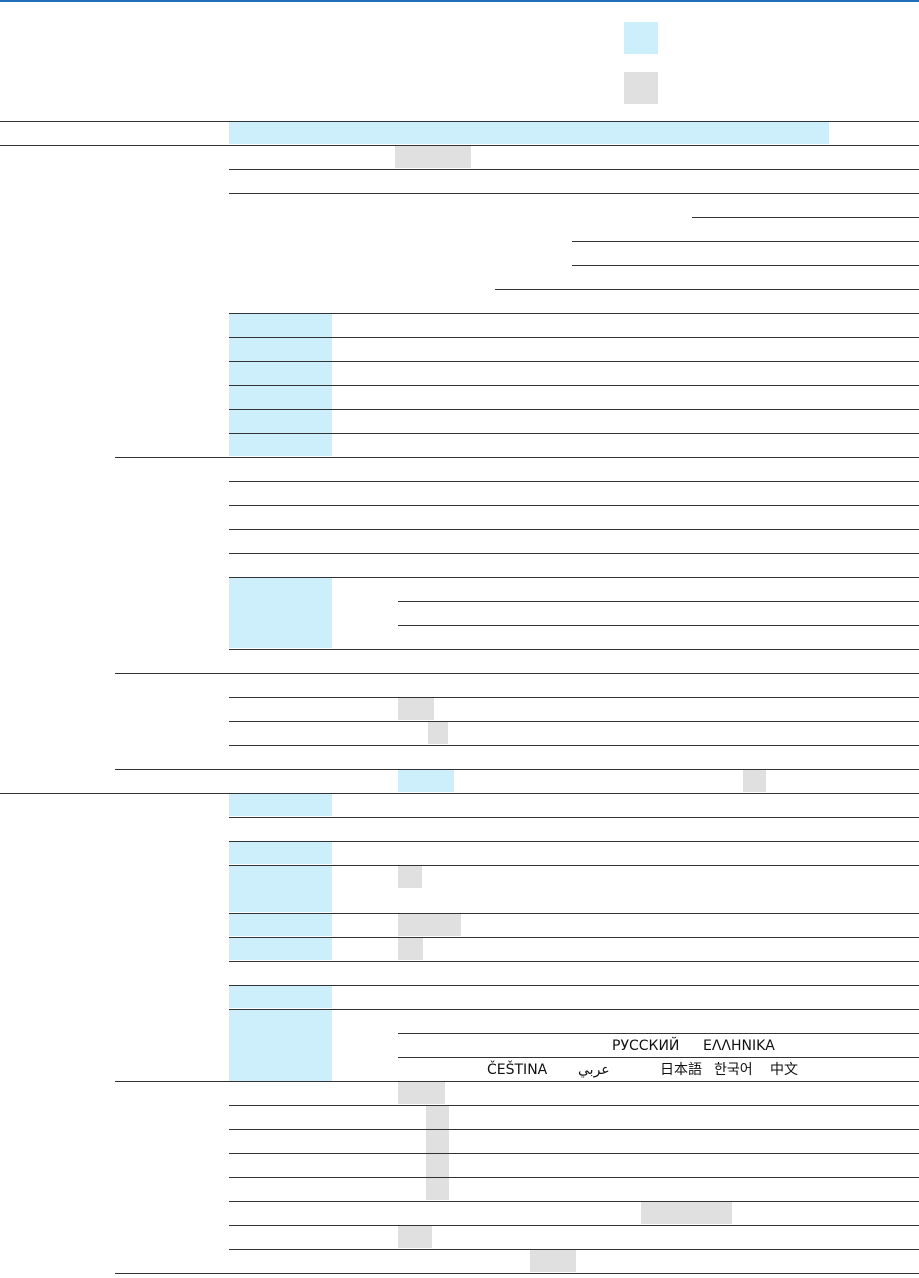  I want to click on top-bar, so click(459, 1).